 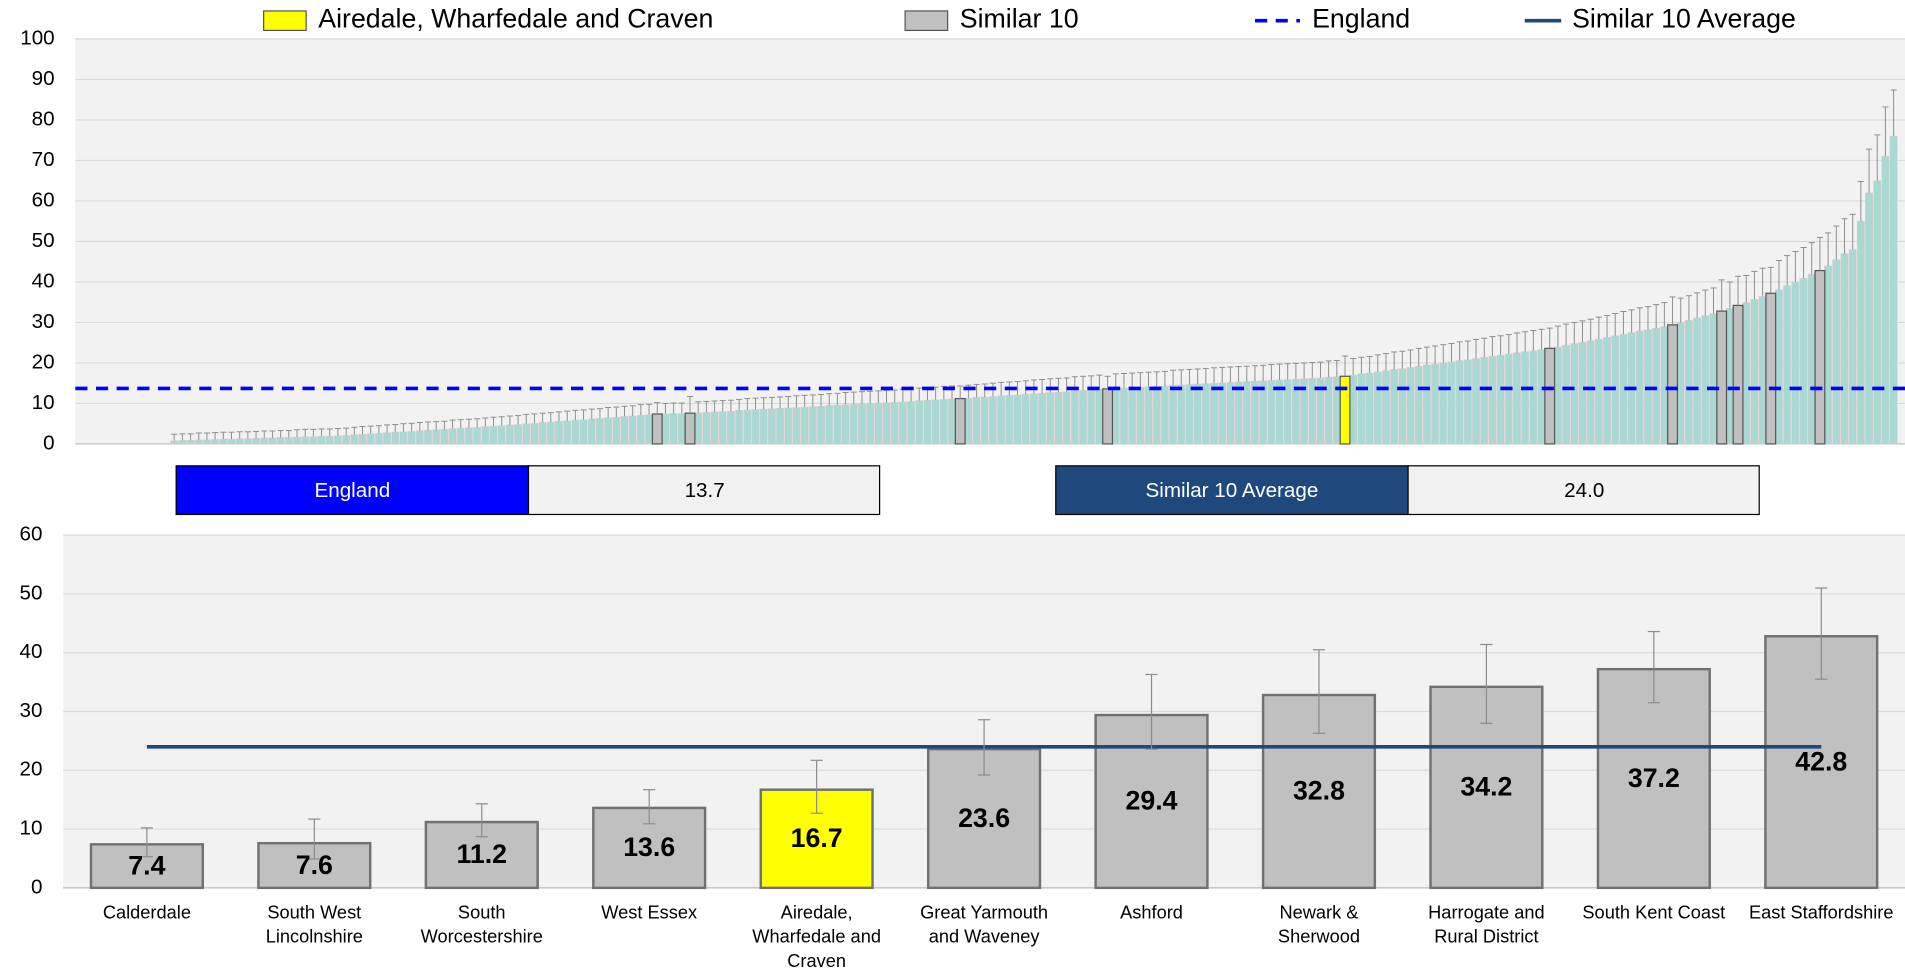 What do you see at coordinates (482, 854) in the screenshot?
I see `data-label: 11.2` at bounding box center [482, 854].